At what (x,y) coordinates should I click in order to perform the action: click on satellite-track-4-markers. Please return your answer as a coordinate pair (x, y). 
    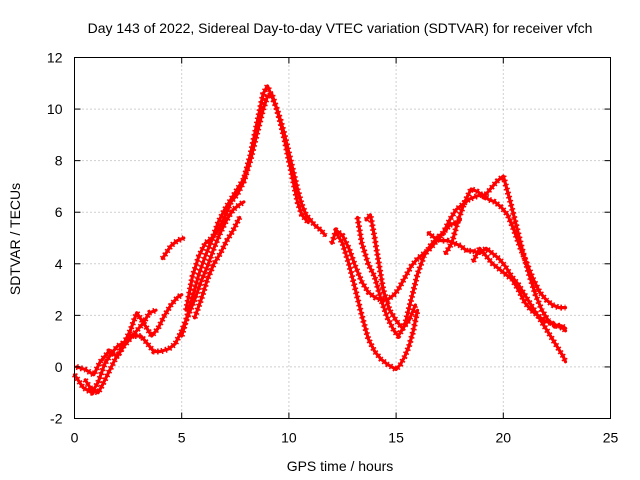
    Looking at the image, I should click on (172, 248).